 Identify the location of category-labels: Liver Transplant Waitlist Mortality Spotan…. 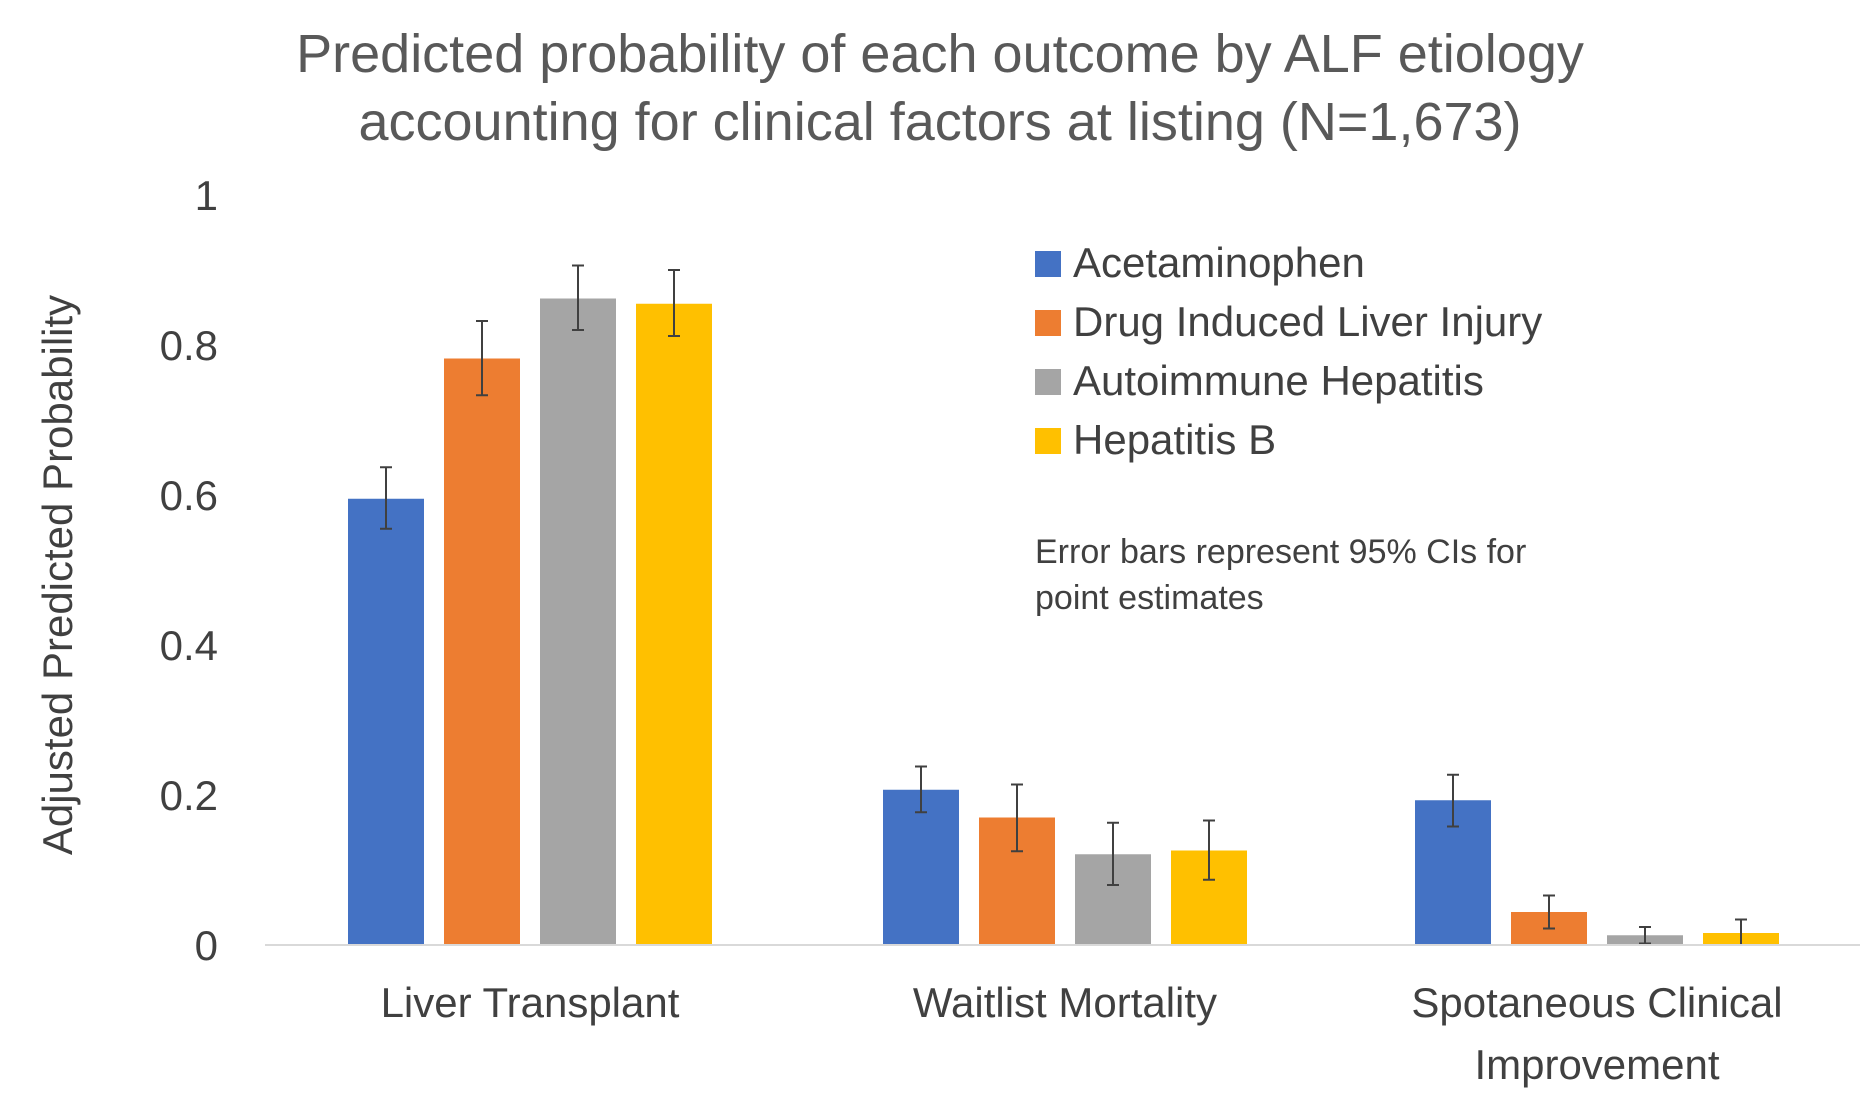
(1082, 1033).